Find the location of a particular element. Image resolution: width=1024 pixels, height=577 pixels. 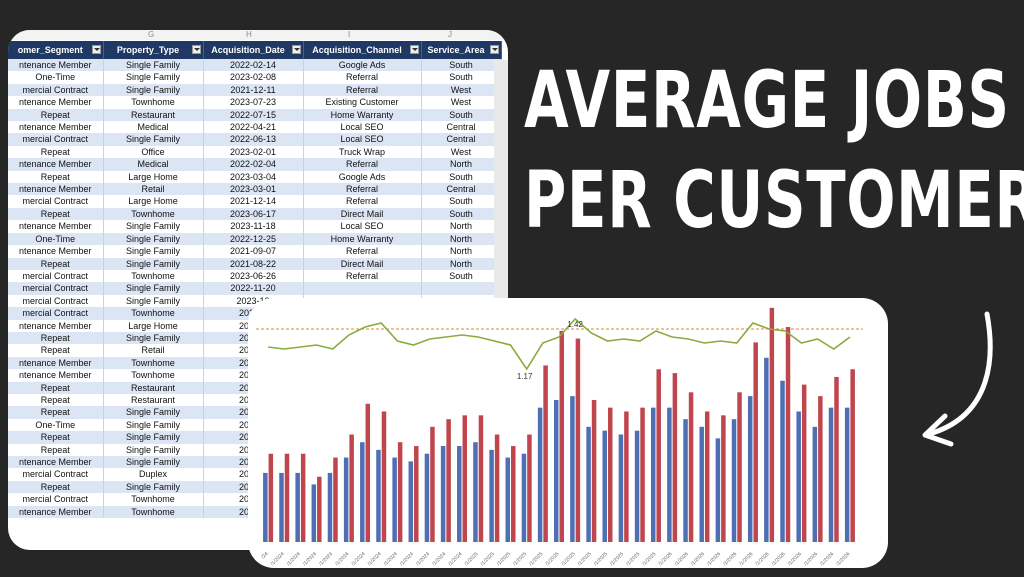

table-cell: Medical is located at coordinates (153, 164).